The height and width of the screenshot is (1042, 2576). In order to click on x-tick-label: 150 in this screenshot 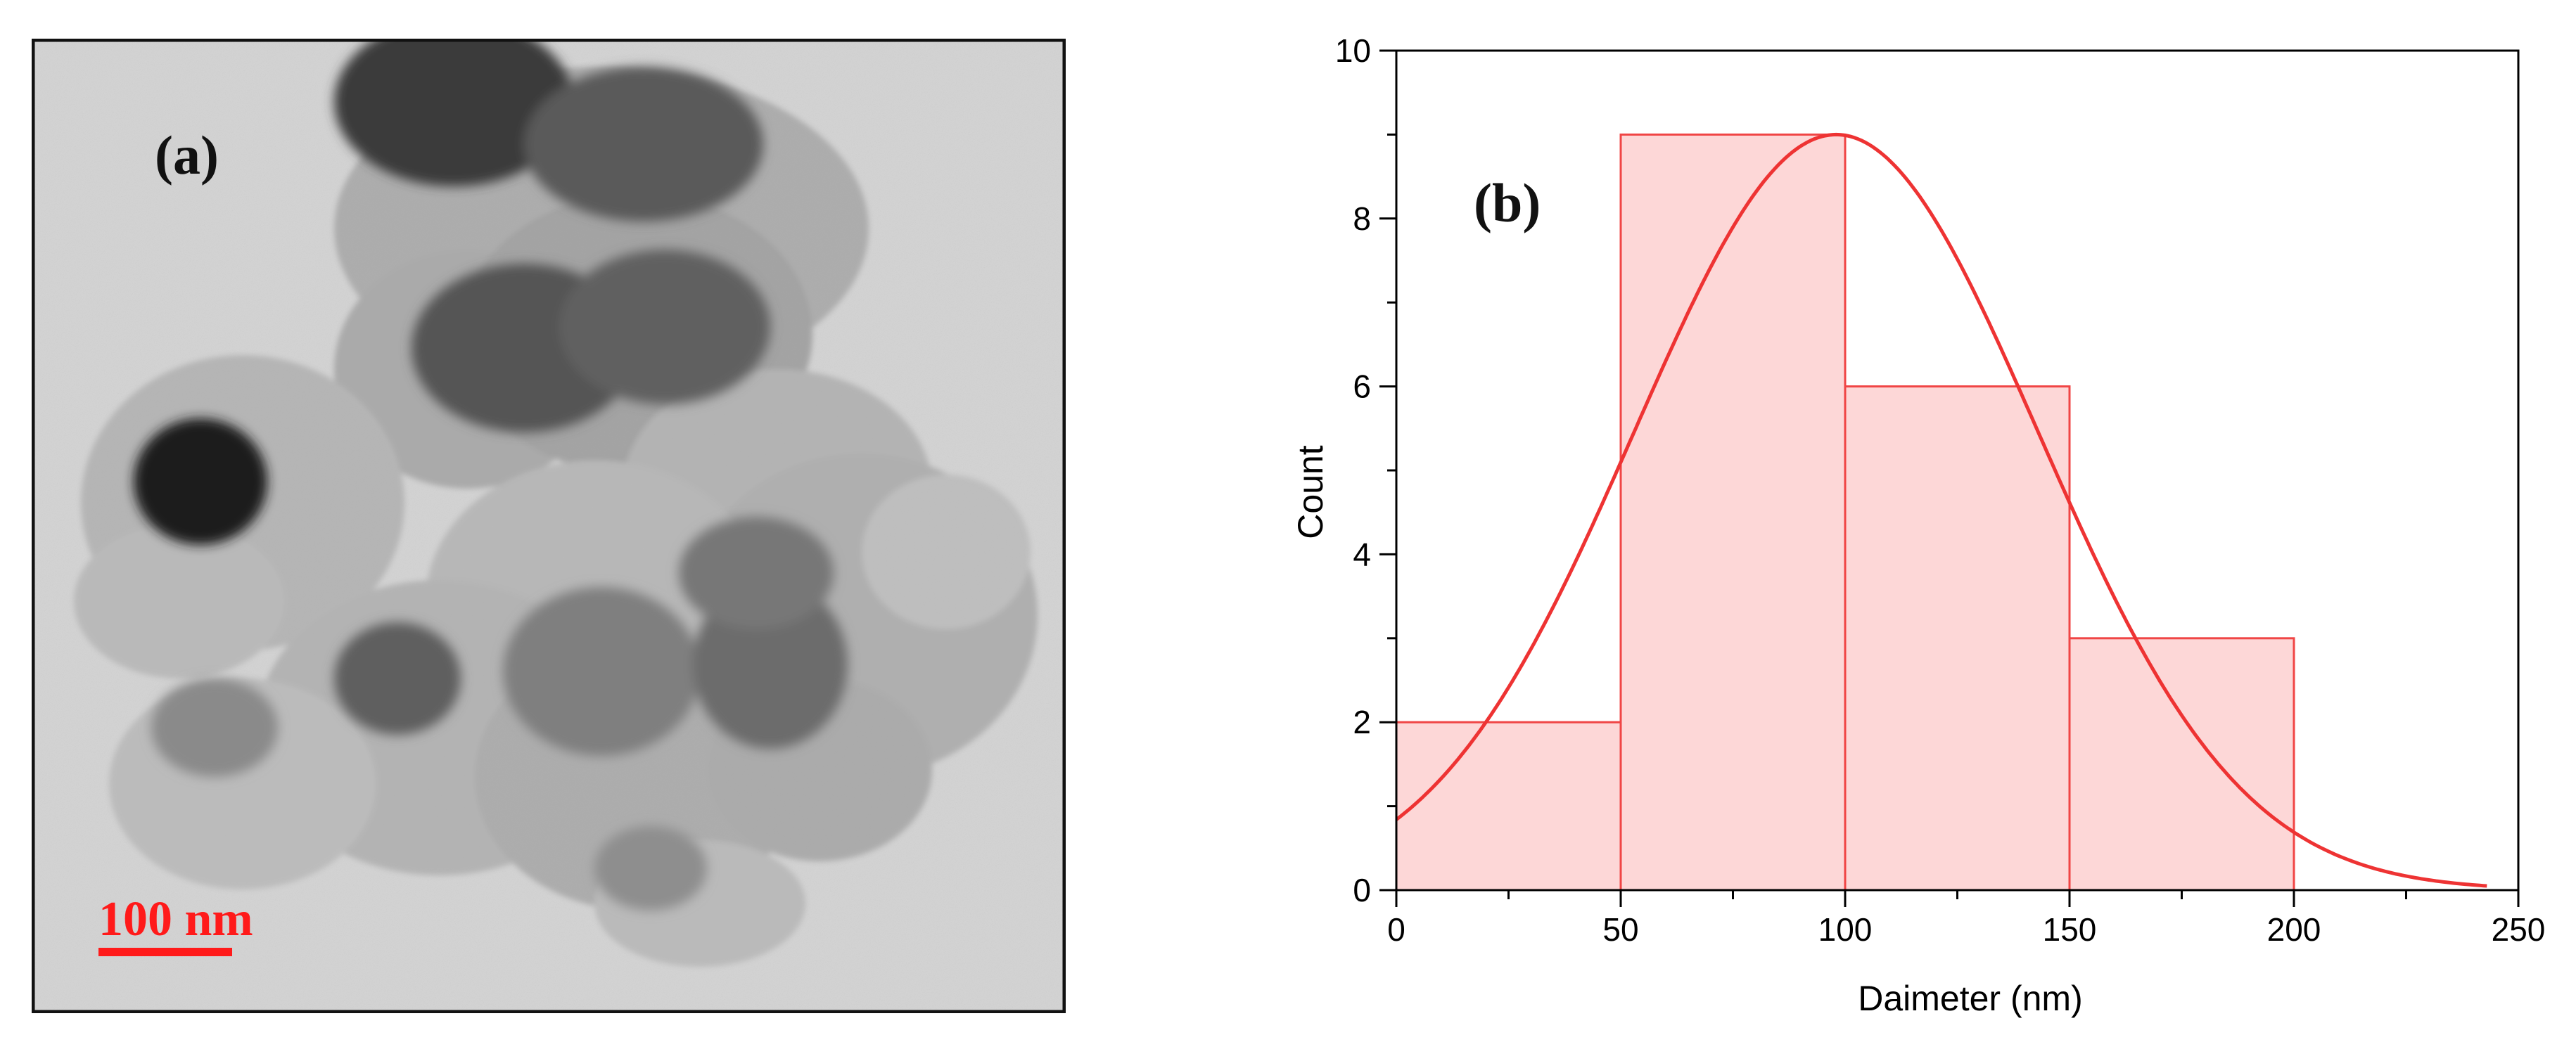, I will do `click(2070, 929)`.